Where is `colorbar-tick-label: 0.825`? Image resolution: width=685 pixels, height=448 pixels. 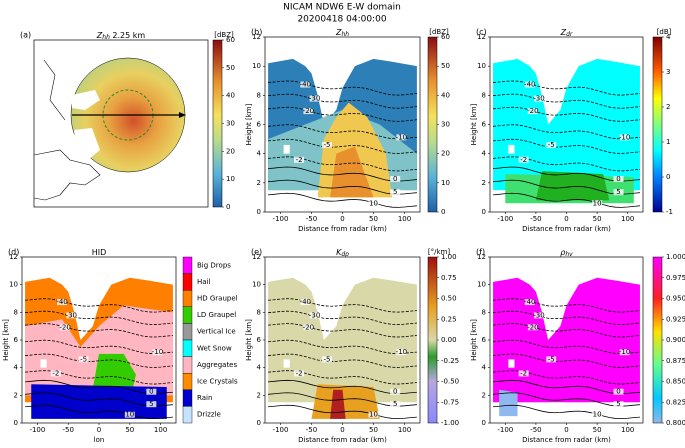 colorbar-tick-label: 0.825 is located at coordinates (675, 402).